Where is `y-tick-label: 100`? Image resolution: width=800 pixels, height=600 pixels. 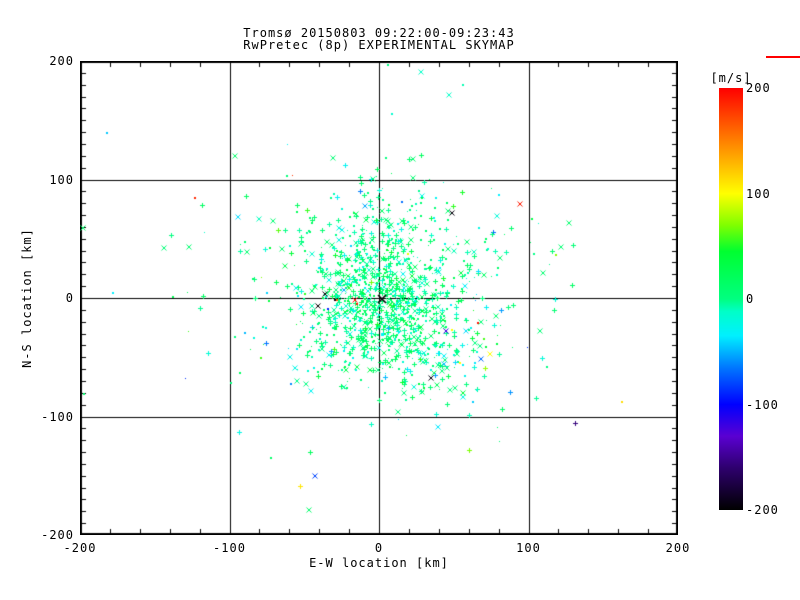 y-tick-label: 100 is located at coordinates (61, 179).